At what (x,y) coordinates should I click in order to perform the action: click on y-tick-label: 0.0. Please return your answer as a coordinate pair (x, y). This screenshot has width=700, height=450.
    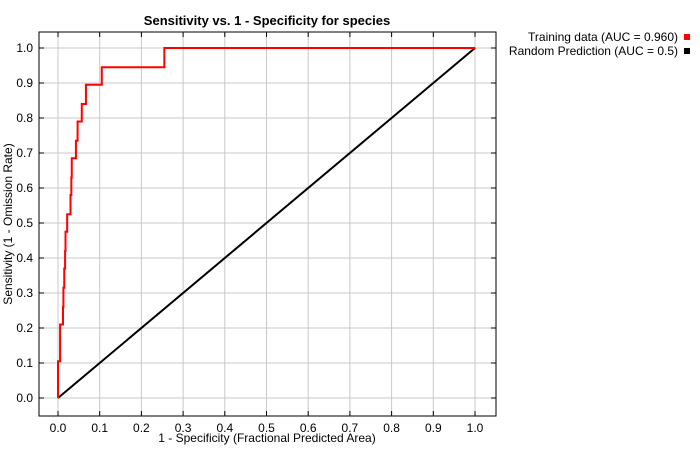
    Looking at the image, I should click on (24, 398).